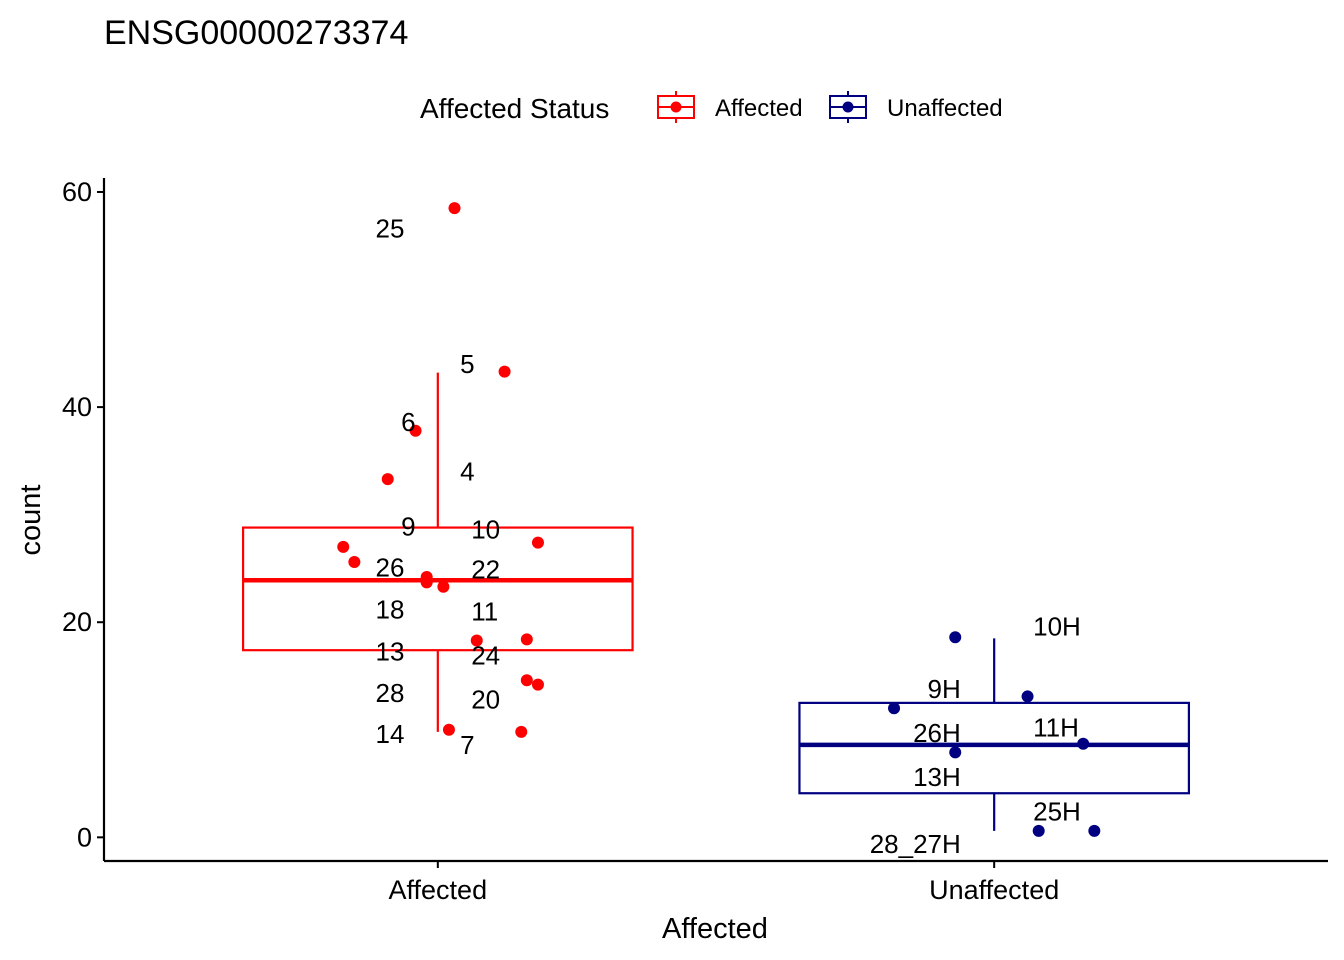  I want to click on point-label: 11, so click(484, 611).